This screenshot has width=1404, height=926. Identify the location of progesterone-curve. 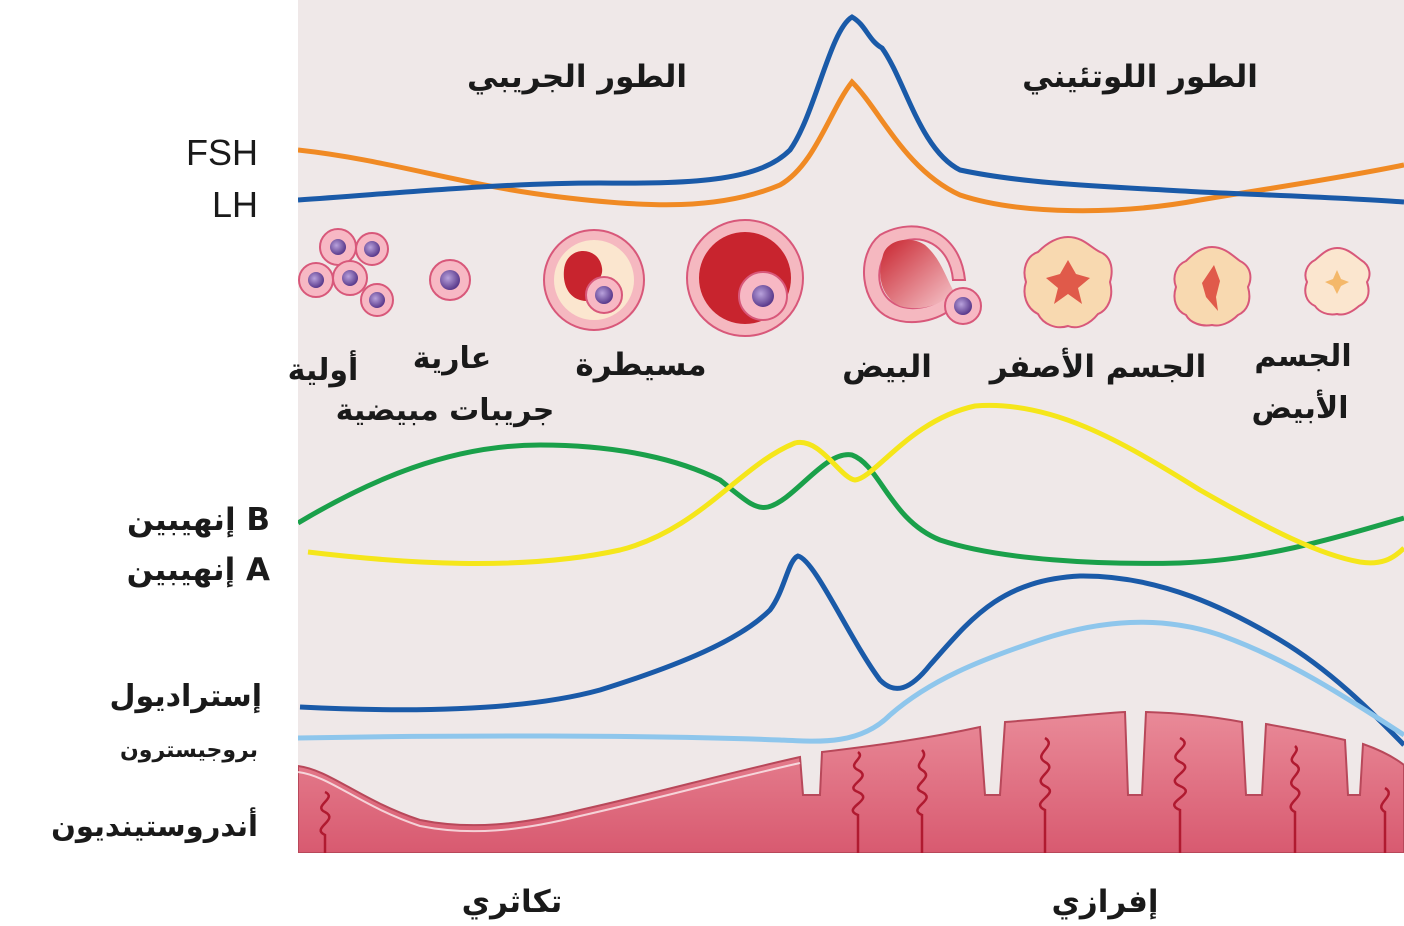
(851, 681).